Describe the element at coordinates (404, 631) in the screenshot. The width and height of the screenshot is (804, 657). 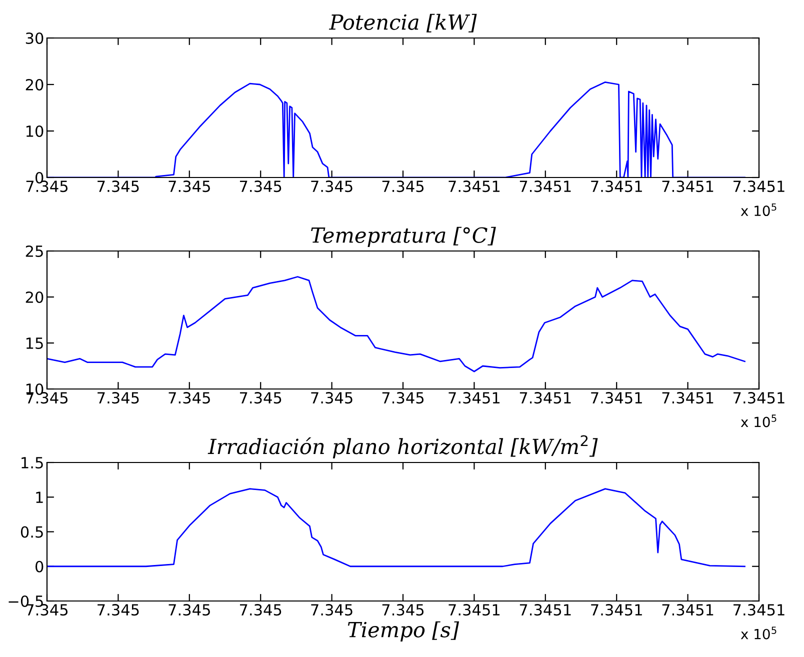
I see `x-axis-title: Tiempo [s]` at that location.